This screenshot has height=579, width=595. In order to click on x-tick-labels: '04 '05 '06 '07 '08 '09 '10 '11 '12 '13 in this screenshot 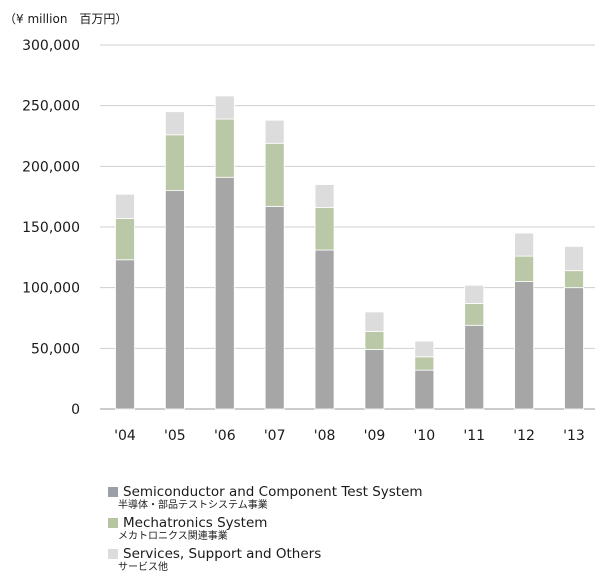, I will do `click(349, 436)`.